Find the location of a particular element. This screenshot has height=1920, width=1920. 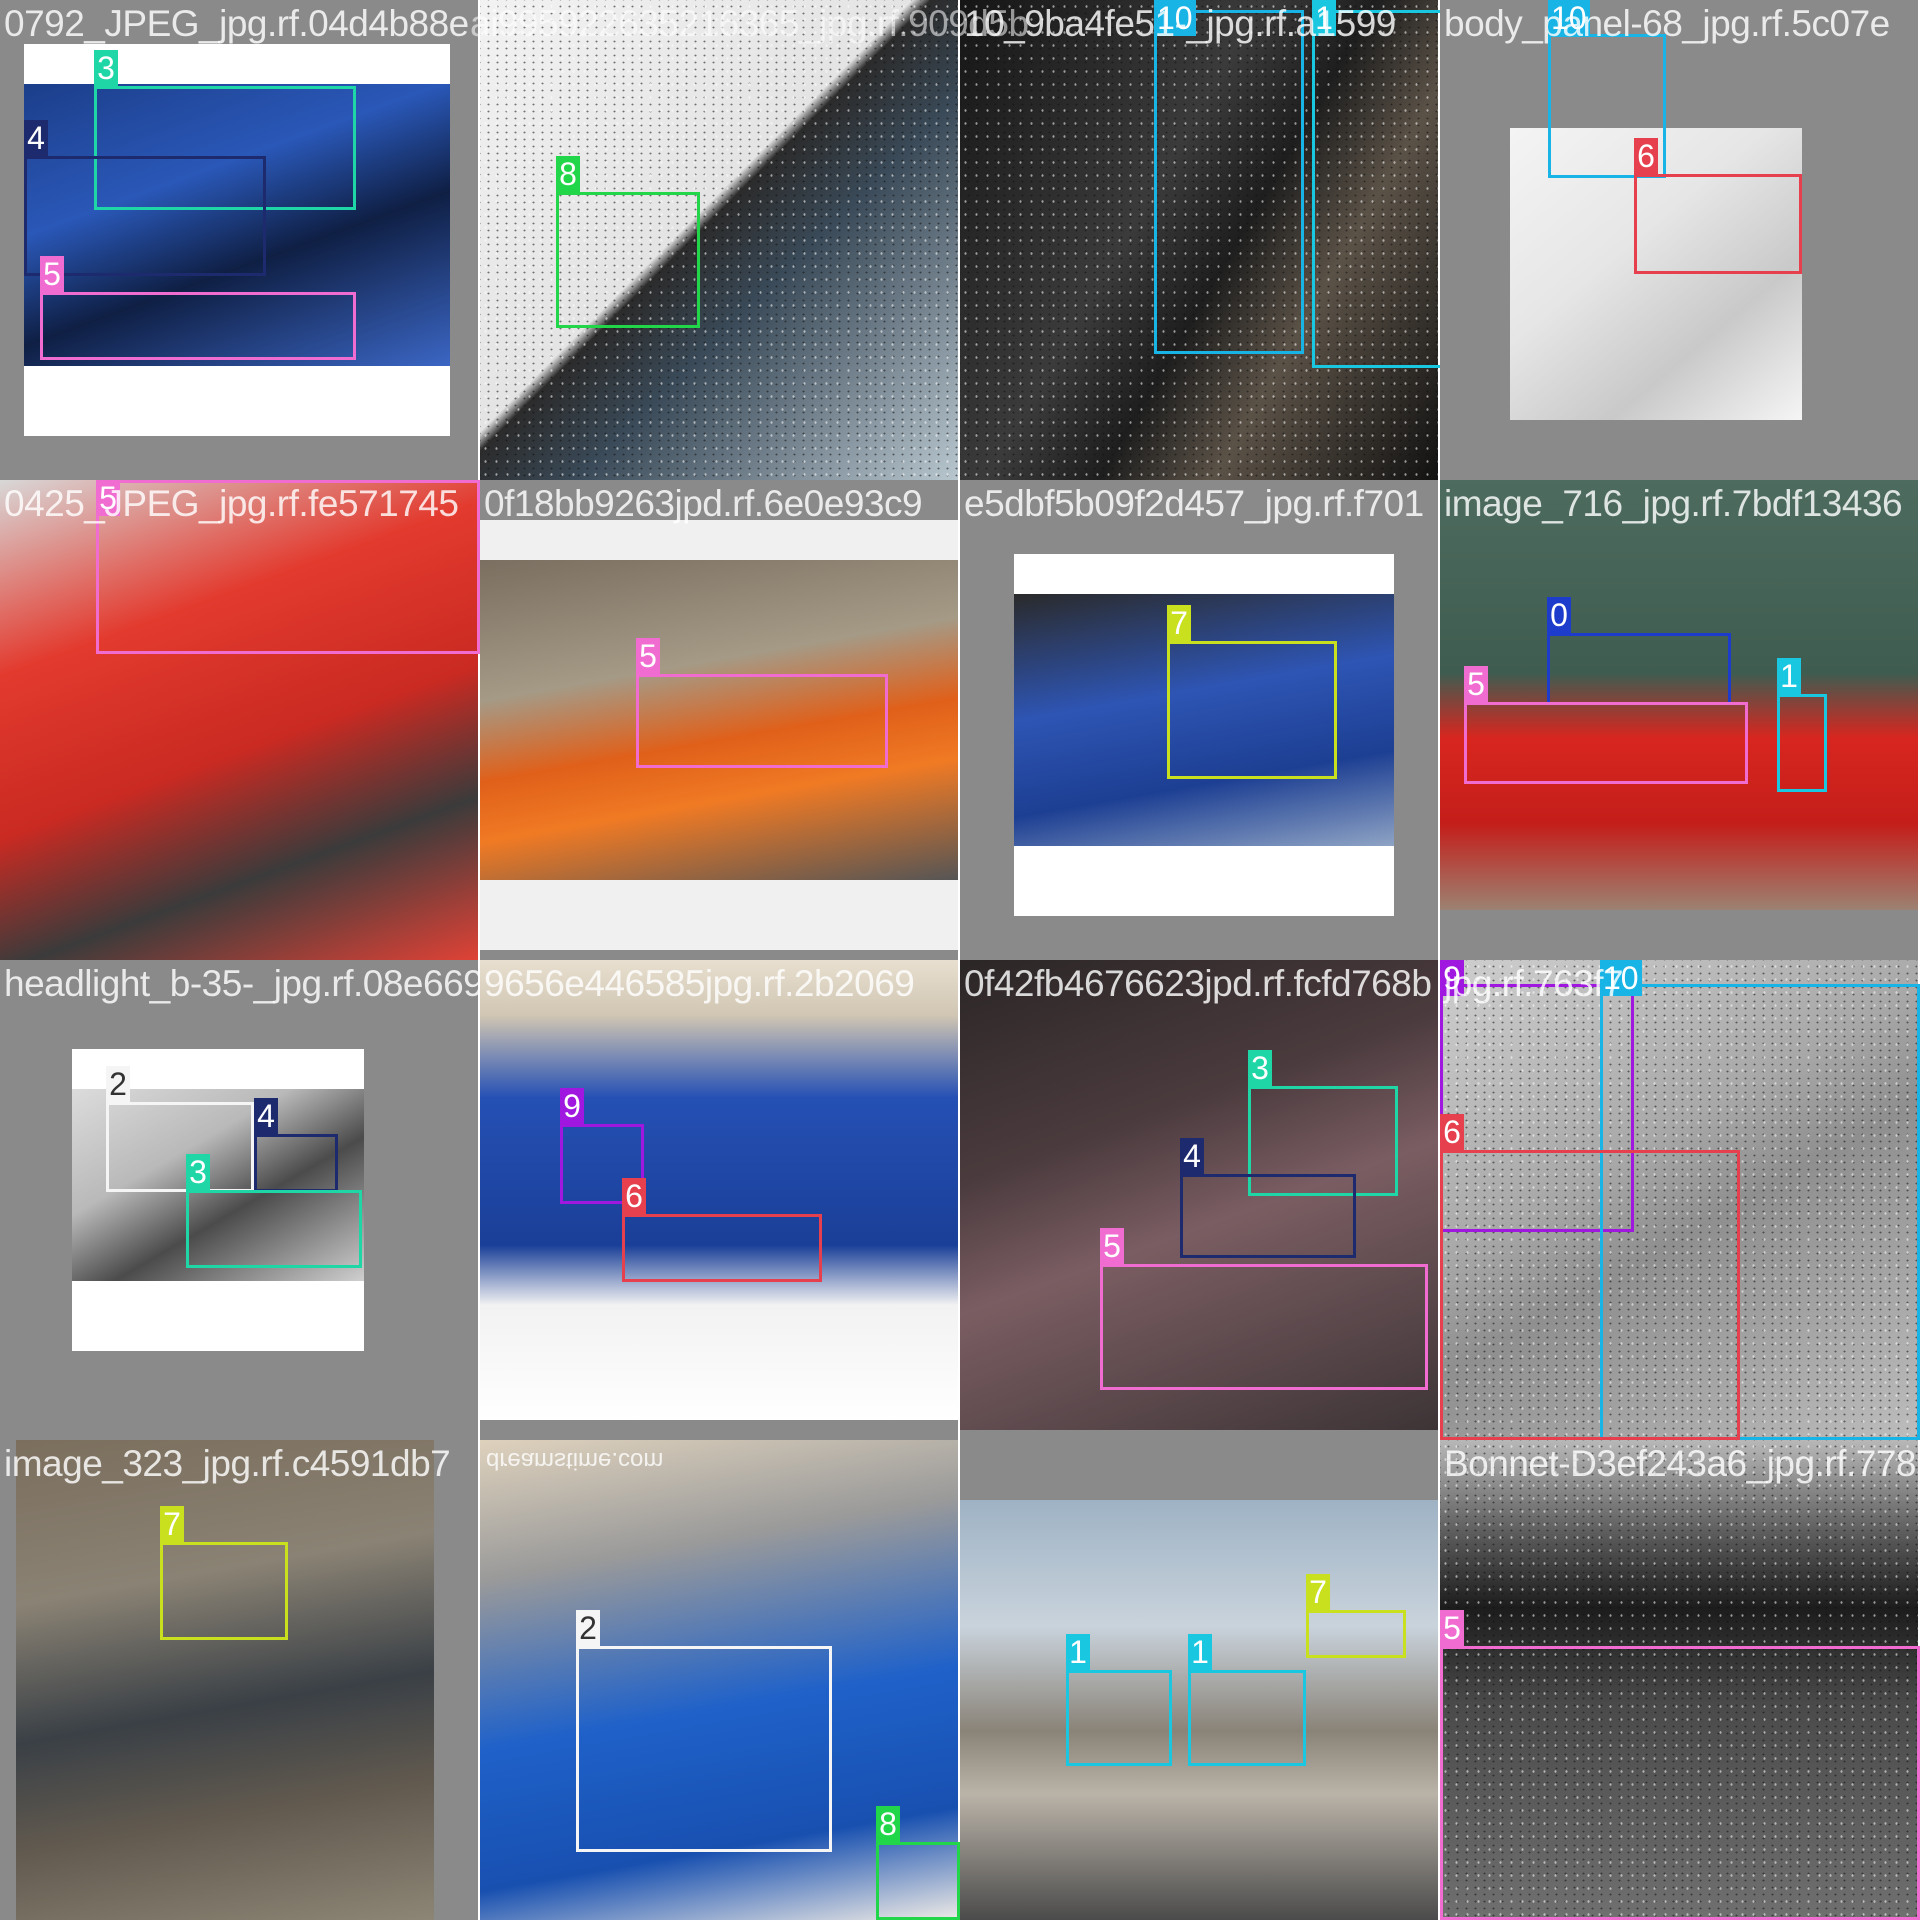

mosaic-tile: 8 is located at coordinates (720, 240).